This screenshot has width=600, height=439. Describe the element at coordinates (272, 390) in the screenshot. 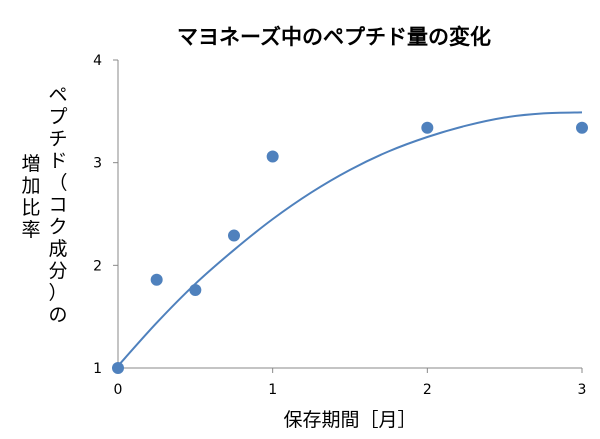

I see `x-tick-label: 1` at that location.